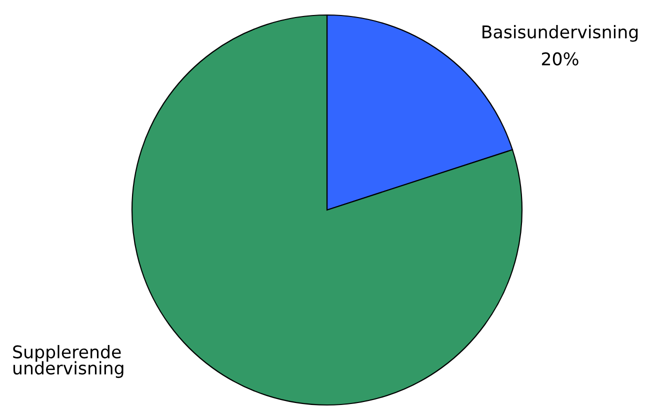 The width and height of the screenshot is (672, 407). What do you see at coordinates (560, 59) in the screenshot?
I see `data-label: 20%` at bounding box center [560, 59].